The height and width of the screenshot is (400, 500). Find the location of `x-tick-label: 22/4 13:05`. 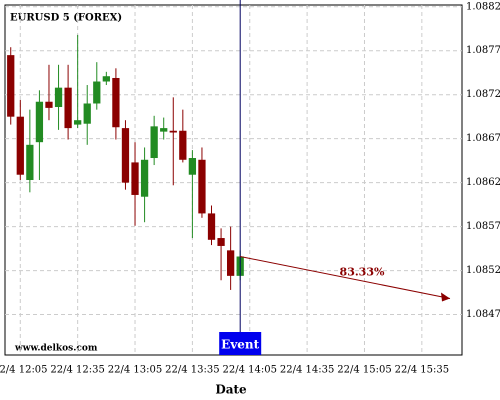

x-tick-label: 22/4 13:05 is located at coordinates (135, 370).